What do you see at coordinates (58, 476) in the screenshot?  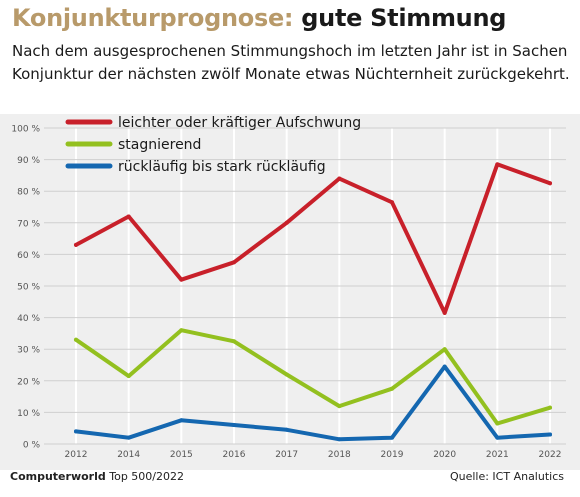 I see `footer-brand: Computerworld` at bounding box center [58, 476].